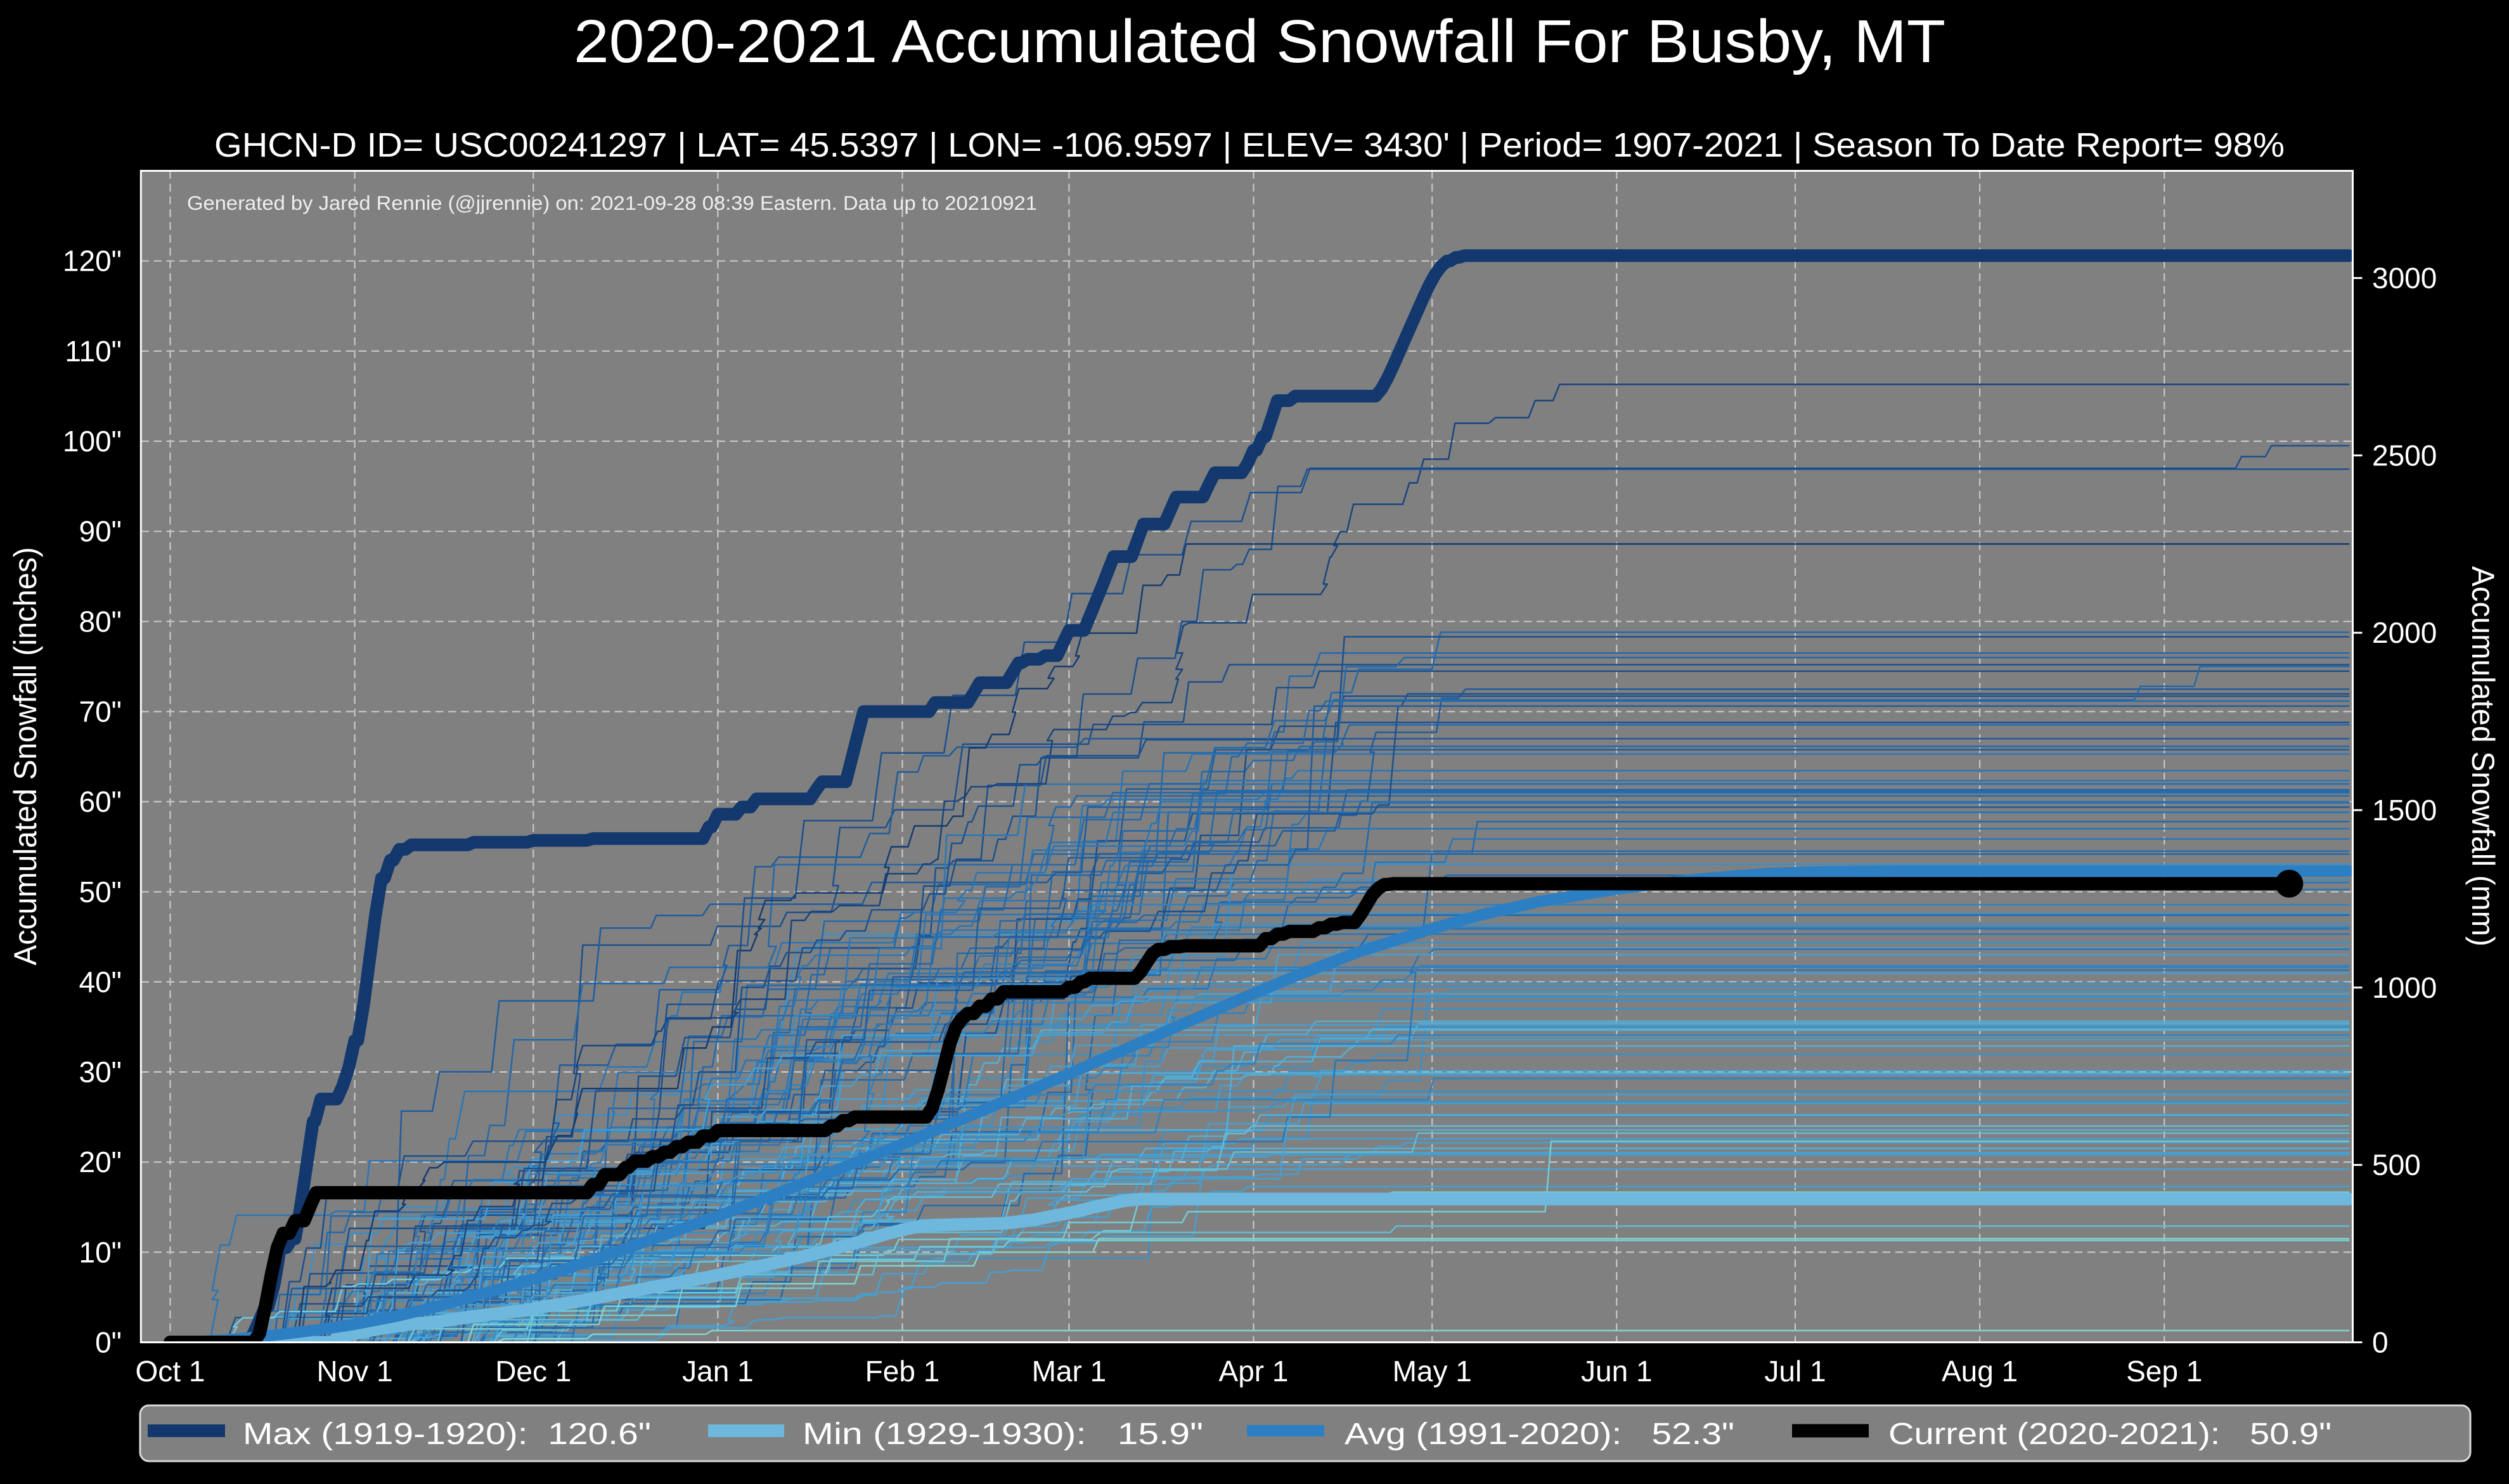 This screenshot has height=1484, width=2509. Describe the element at coordinates (2404, 988) in the screenshot. I see `svg-text: 1000` at that location.